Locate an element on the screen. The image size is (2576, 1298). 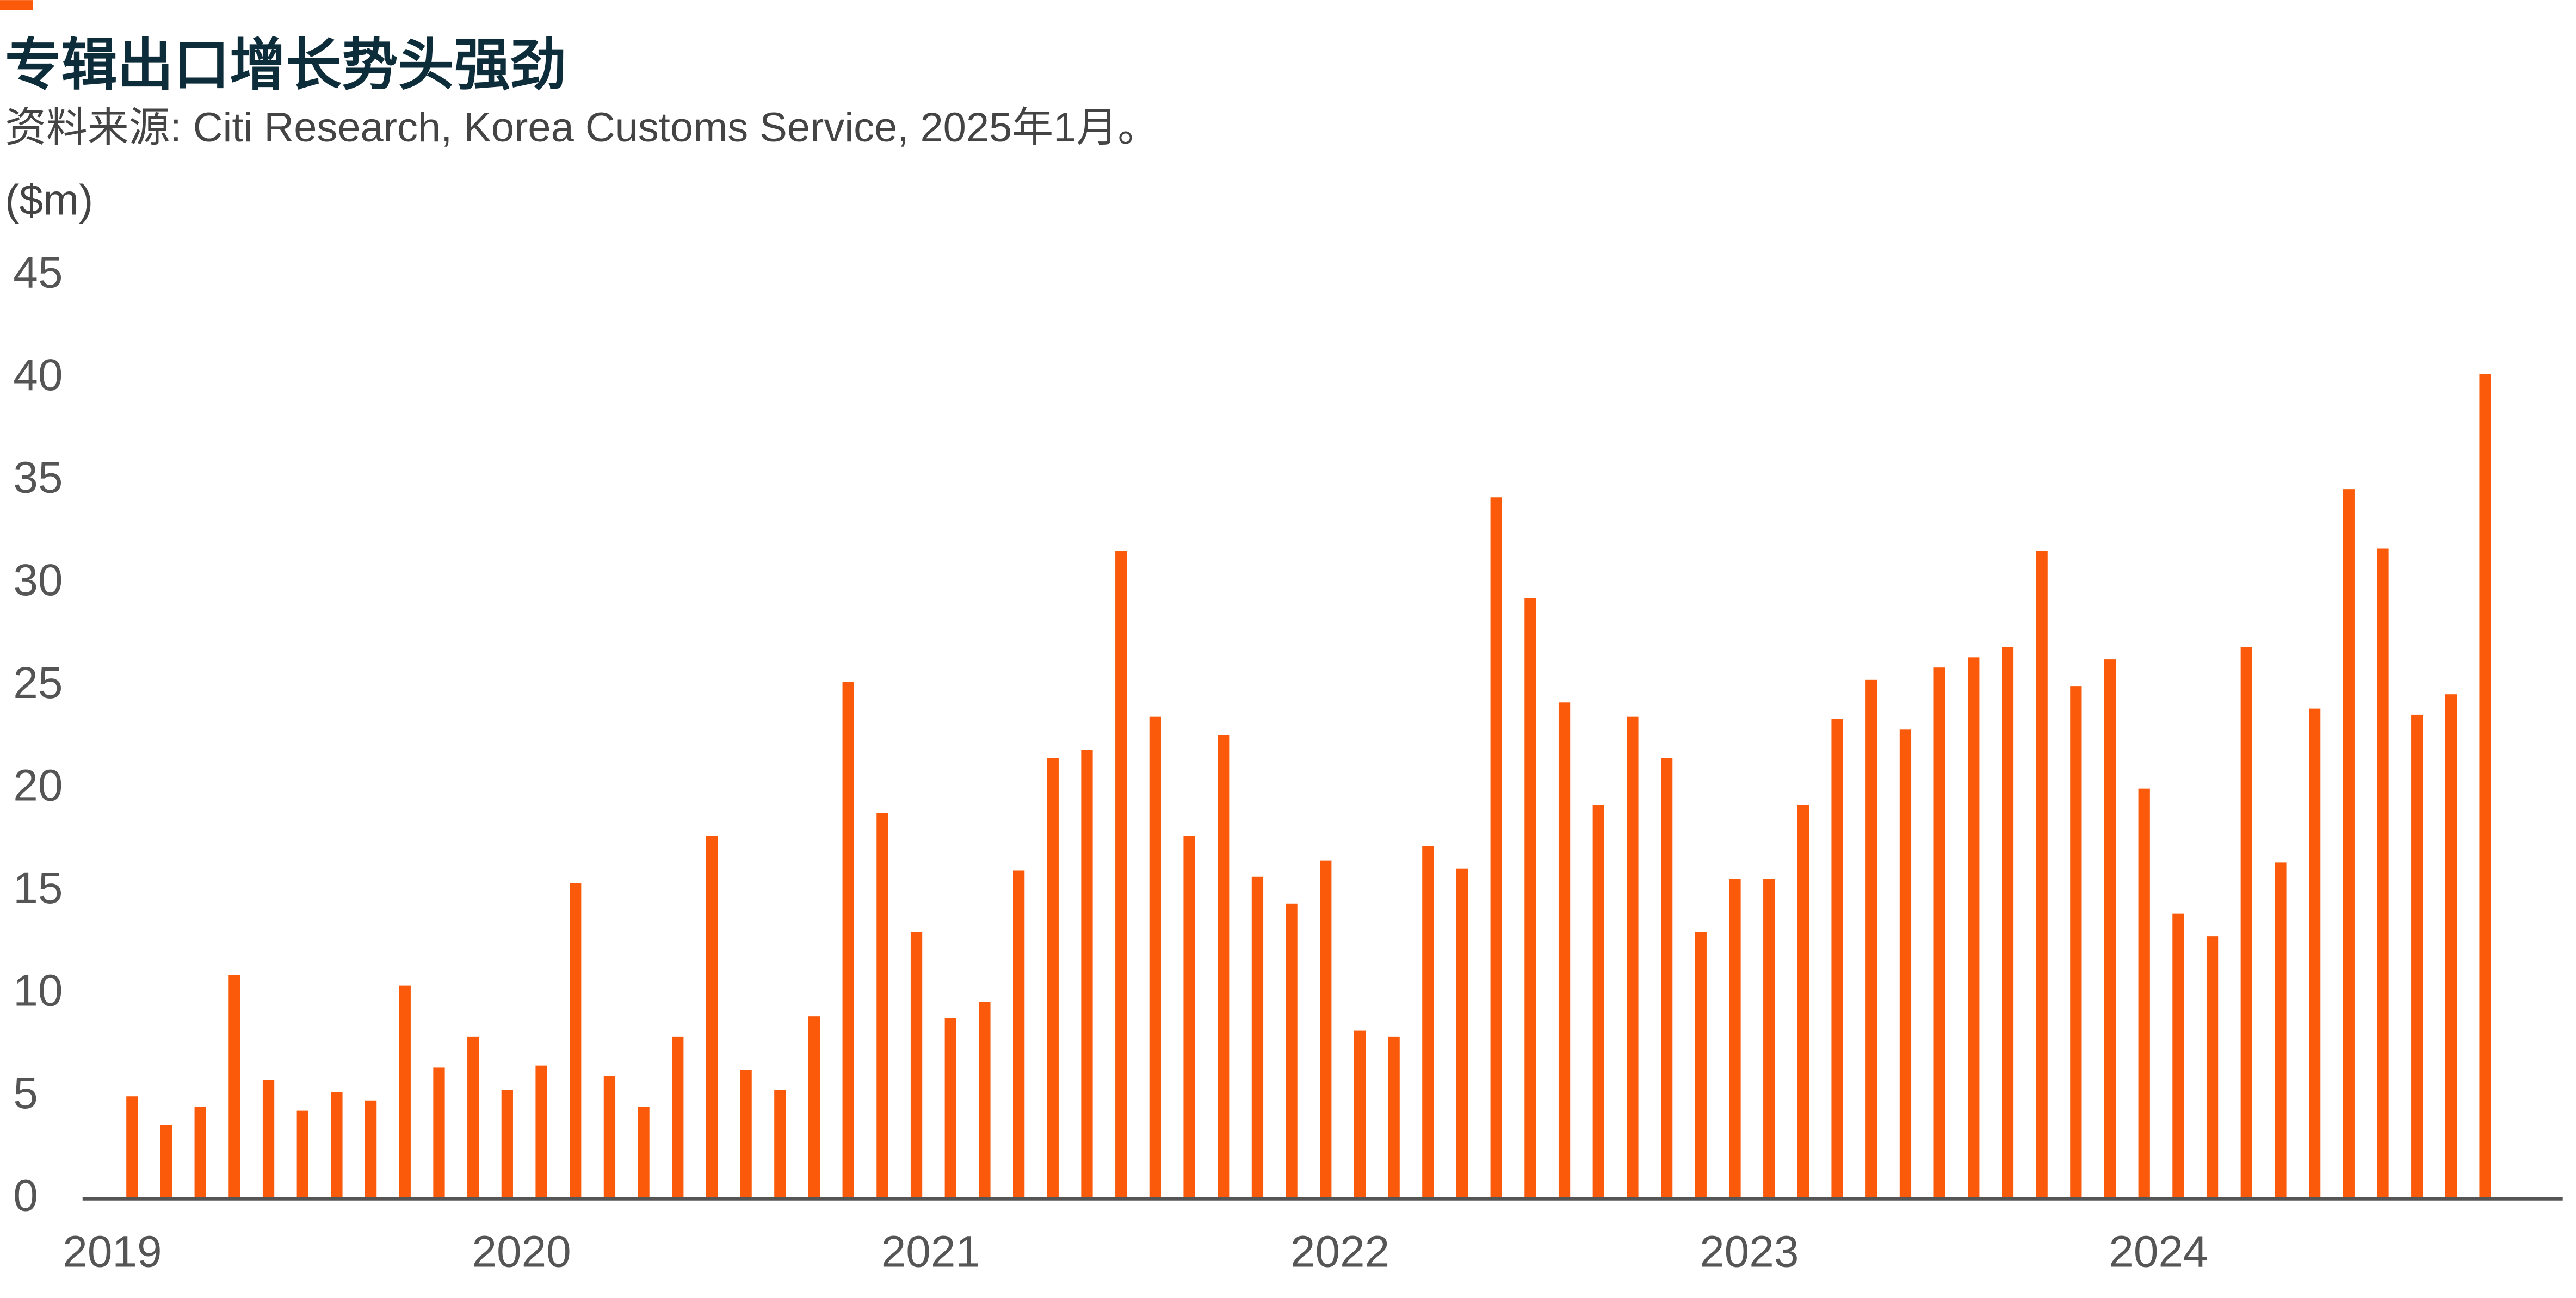
y-tick-label: 20 is located at coordinates (38, 785).